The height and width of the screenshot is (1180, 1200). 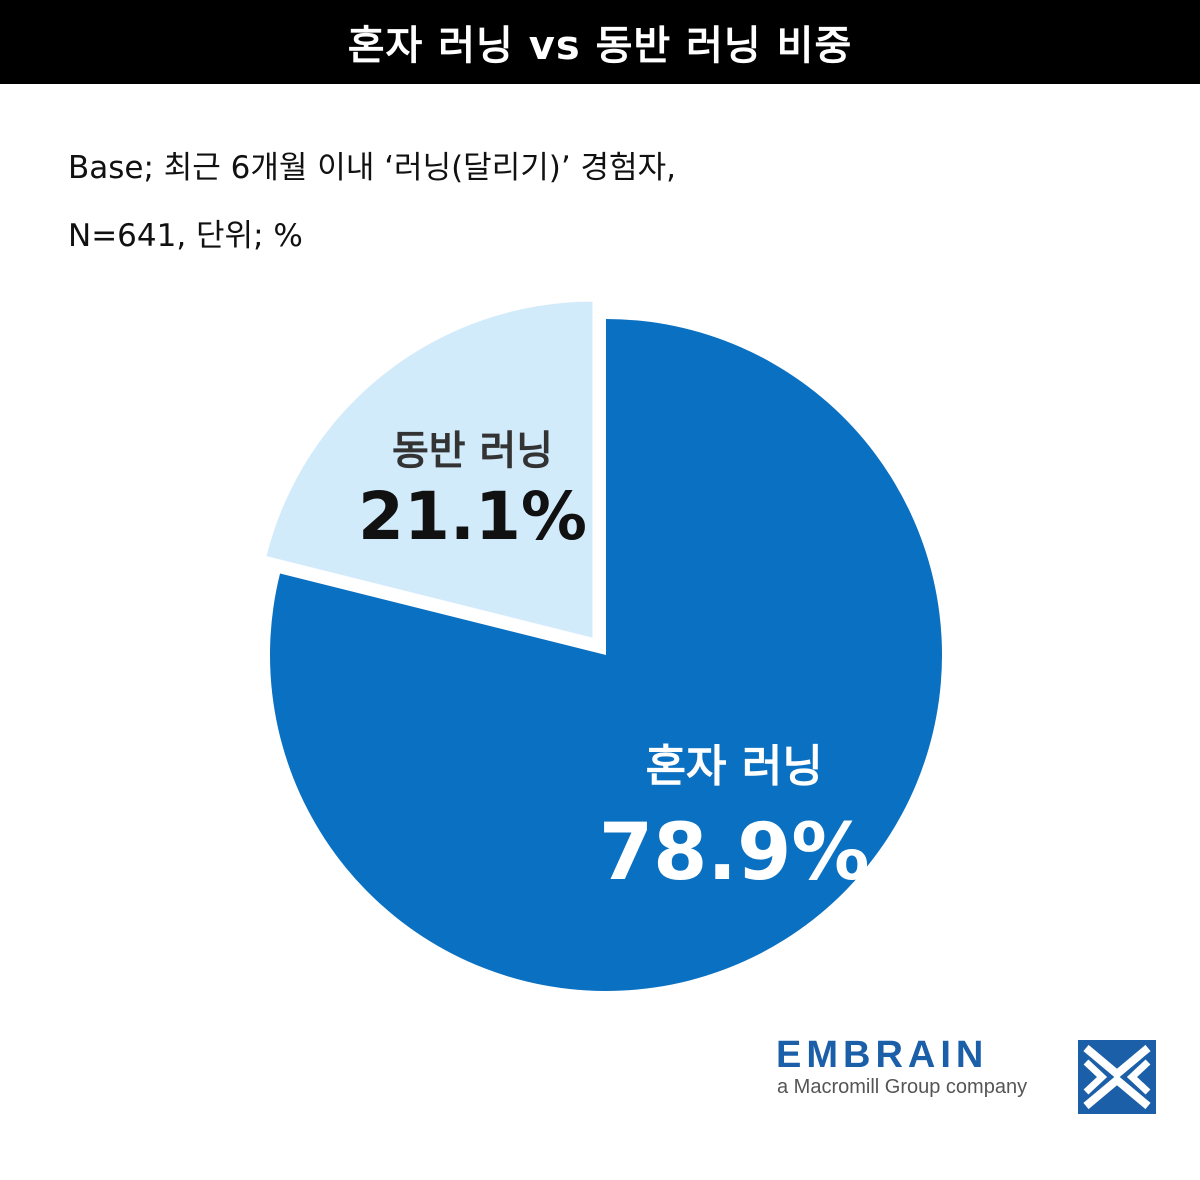 What do you see at coordinates (472, 451) in the screenshot?
I see `slice-name-label-1: 동반 러닝` at bounding box center [472, 451].